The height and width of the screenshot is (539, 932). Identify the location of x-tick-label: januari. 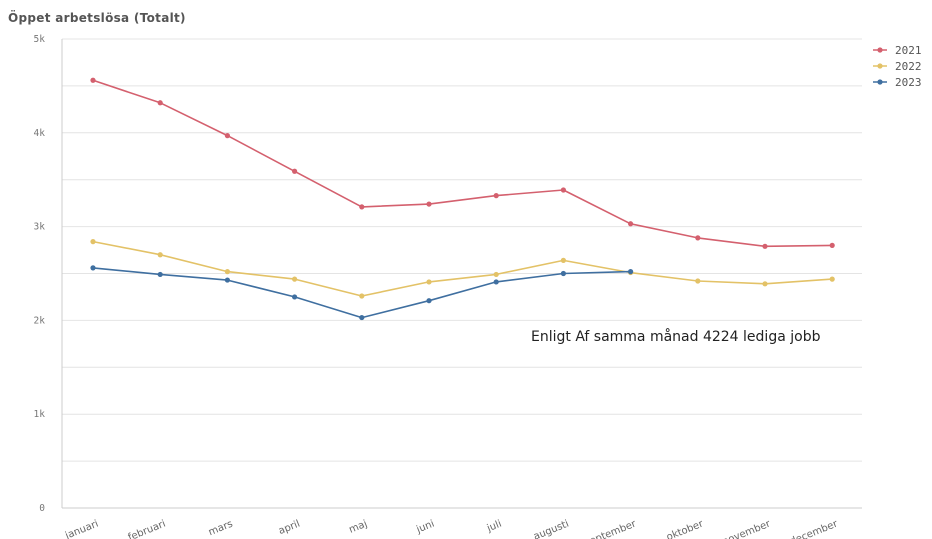
(81, 529).